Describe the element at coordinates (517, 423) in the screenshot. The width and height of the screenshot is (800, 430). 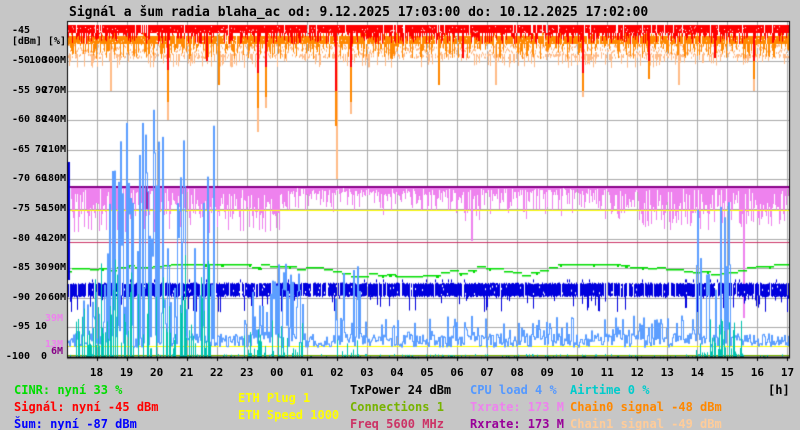
I see `legend-rxrate: Rxrate: 173 M` at that location.